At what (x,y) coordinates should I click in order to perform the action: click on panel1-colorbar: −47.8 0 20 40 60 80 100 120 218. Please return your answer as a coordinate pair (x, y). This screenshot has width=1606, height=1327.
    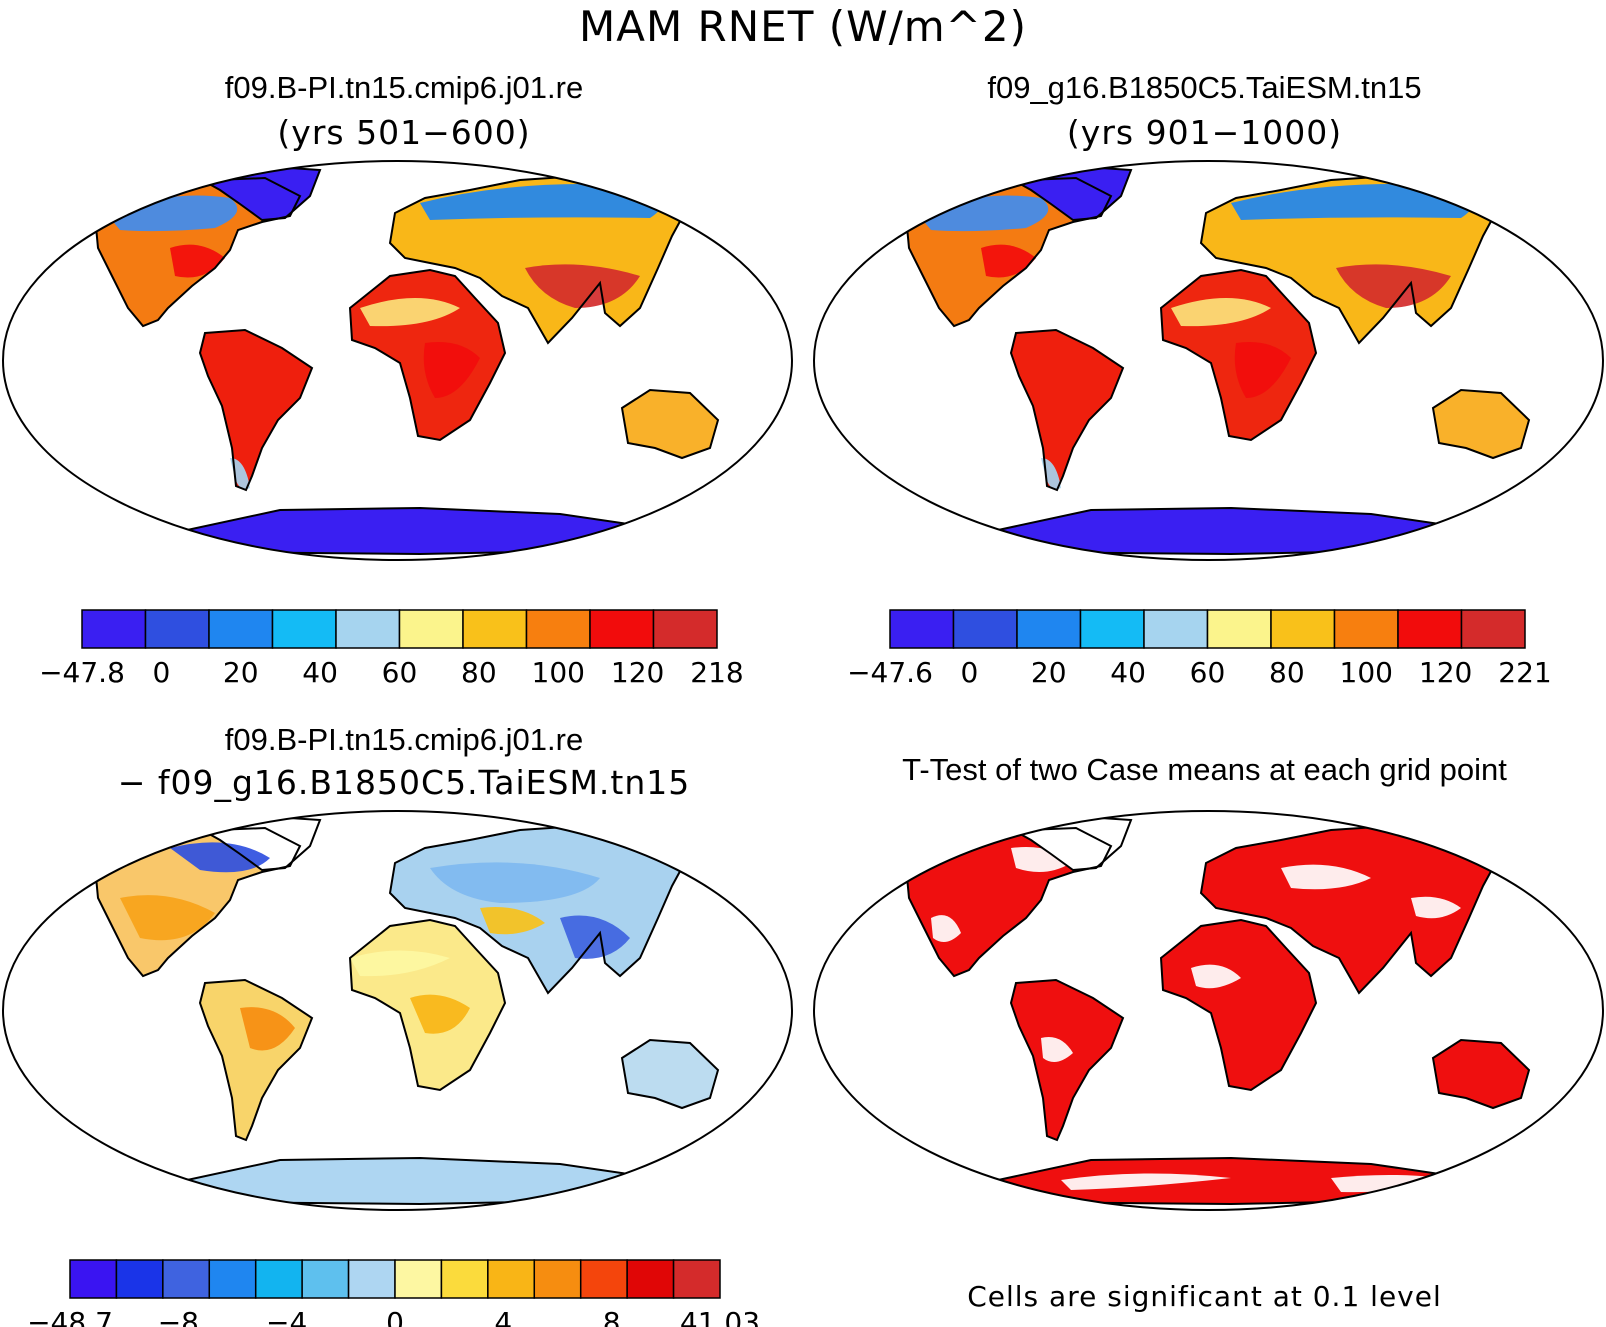
    Looking at the image, I should click on (391, 648).